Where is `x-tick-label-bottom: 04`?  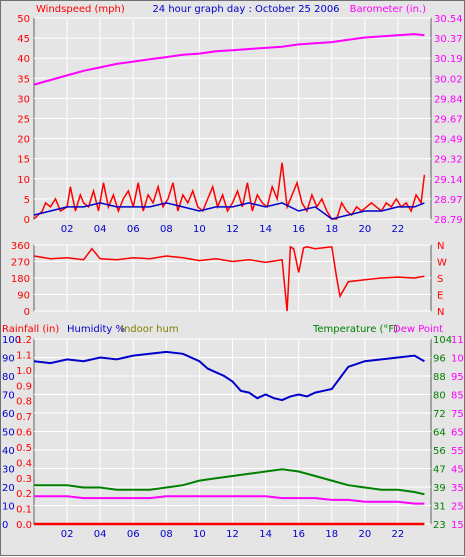
x-tick-label-bottom: 04 is located at coordinates (100, 534).